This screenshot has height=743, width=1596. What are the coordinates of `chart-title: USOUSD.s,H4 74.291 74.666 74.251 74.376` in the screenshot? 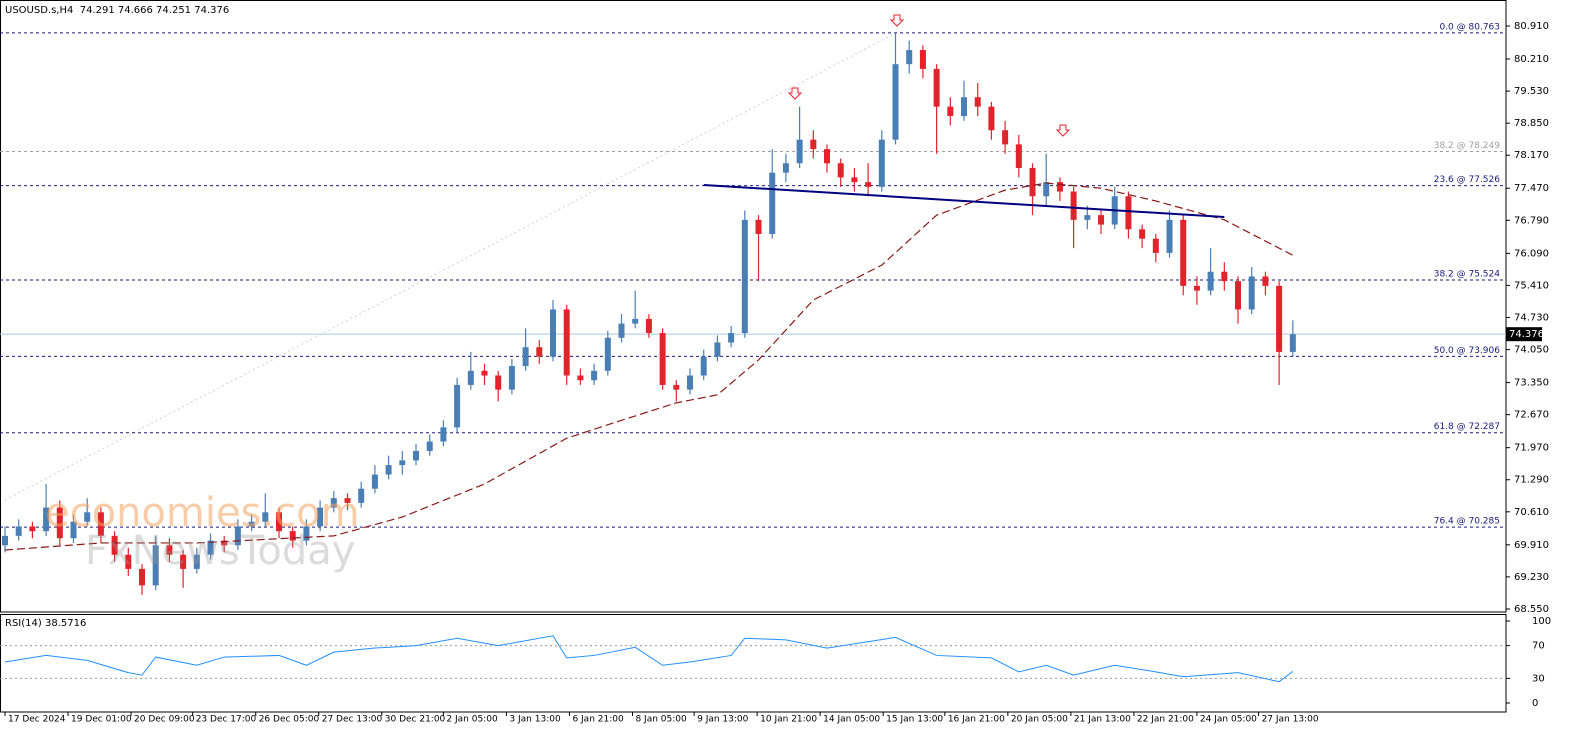 It's located at (117, 10).